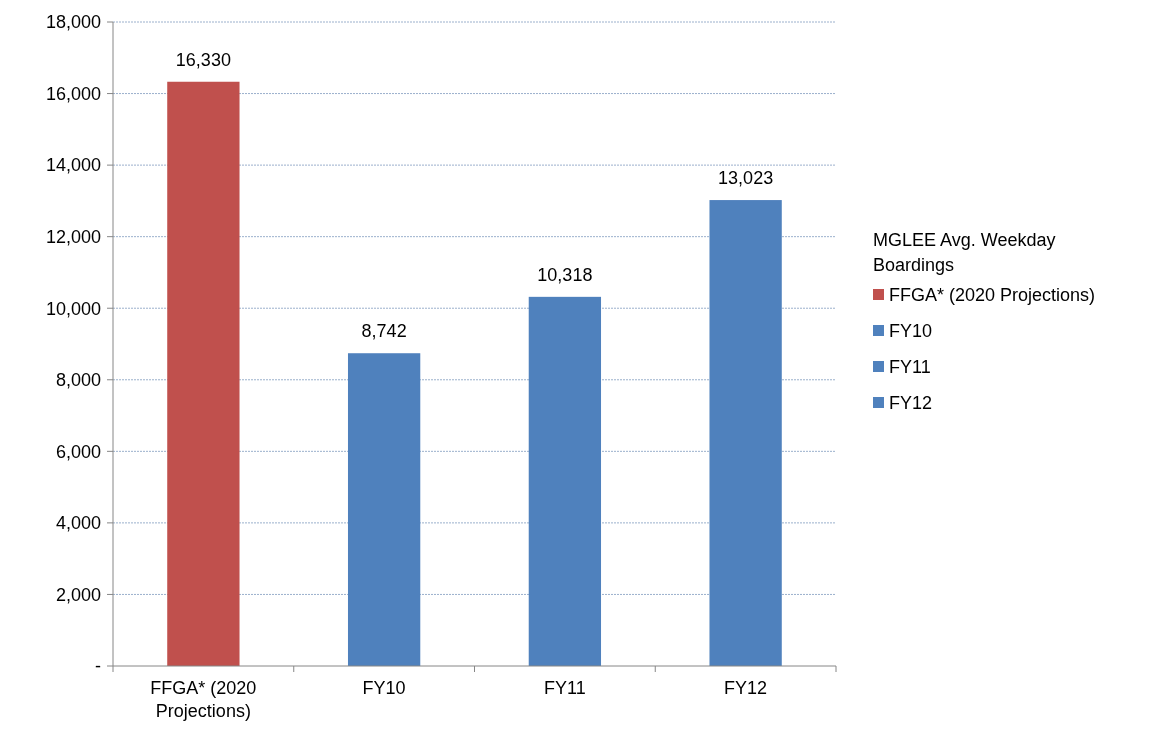 The height and width of the screenshot is (744, 1175). What do you see at coordinates (73, 236) in the screenshot?
I see `y-tick-label: 12,000` at bounding box center [73, 236].